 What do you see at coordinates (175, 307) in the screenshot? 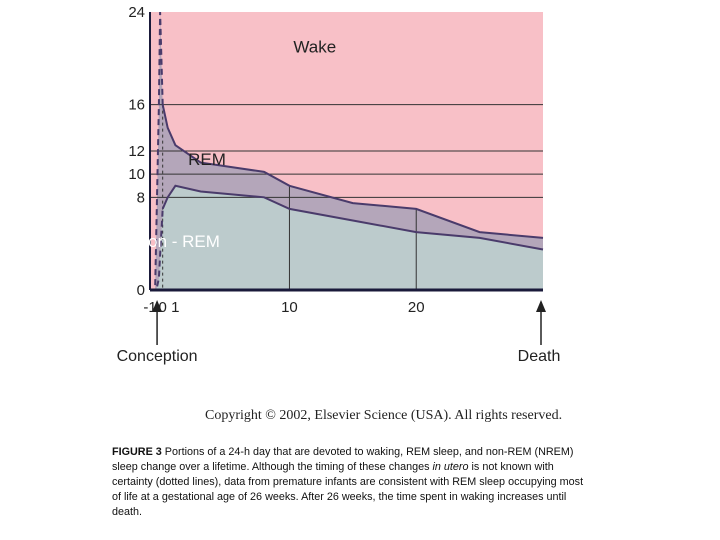
I see `x-tick-label: 1` at bounding box center [175, 307].